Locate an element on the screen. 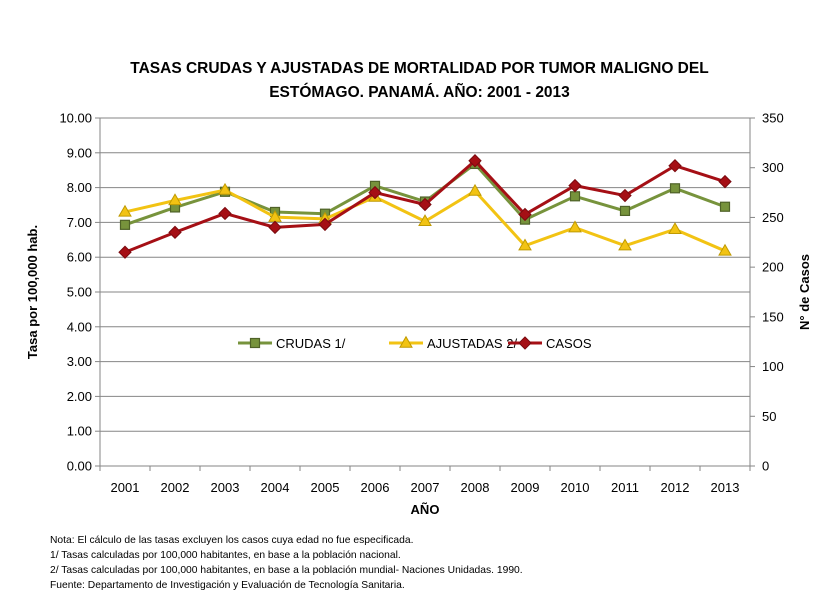  y-tick-label: 1.00 is located at coordinates (79, 431).